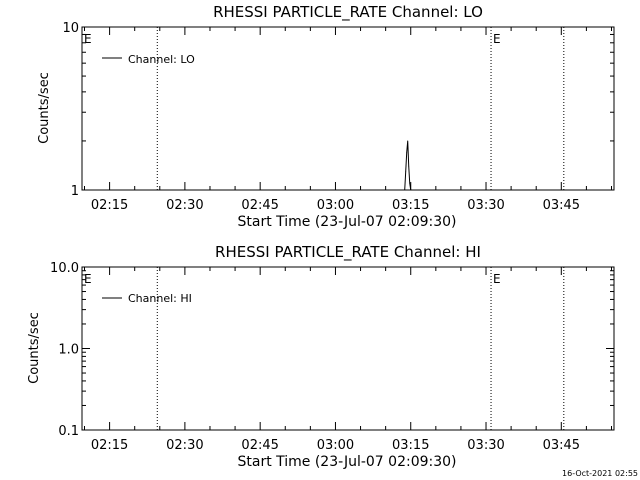 The image size is (640, 480). What do you see at coordinates (348, 252) in the screenshot?
I see `chart-title: RHESSI PARTICLE_RATE Channel: HI` at bounding box center [348, 252].